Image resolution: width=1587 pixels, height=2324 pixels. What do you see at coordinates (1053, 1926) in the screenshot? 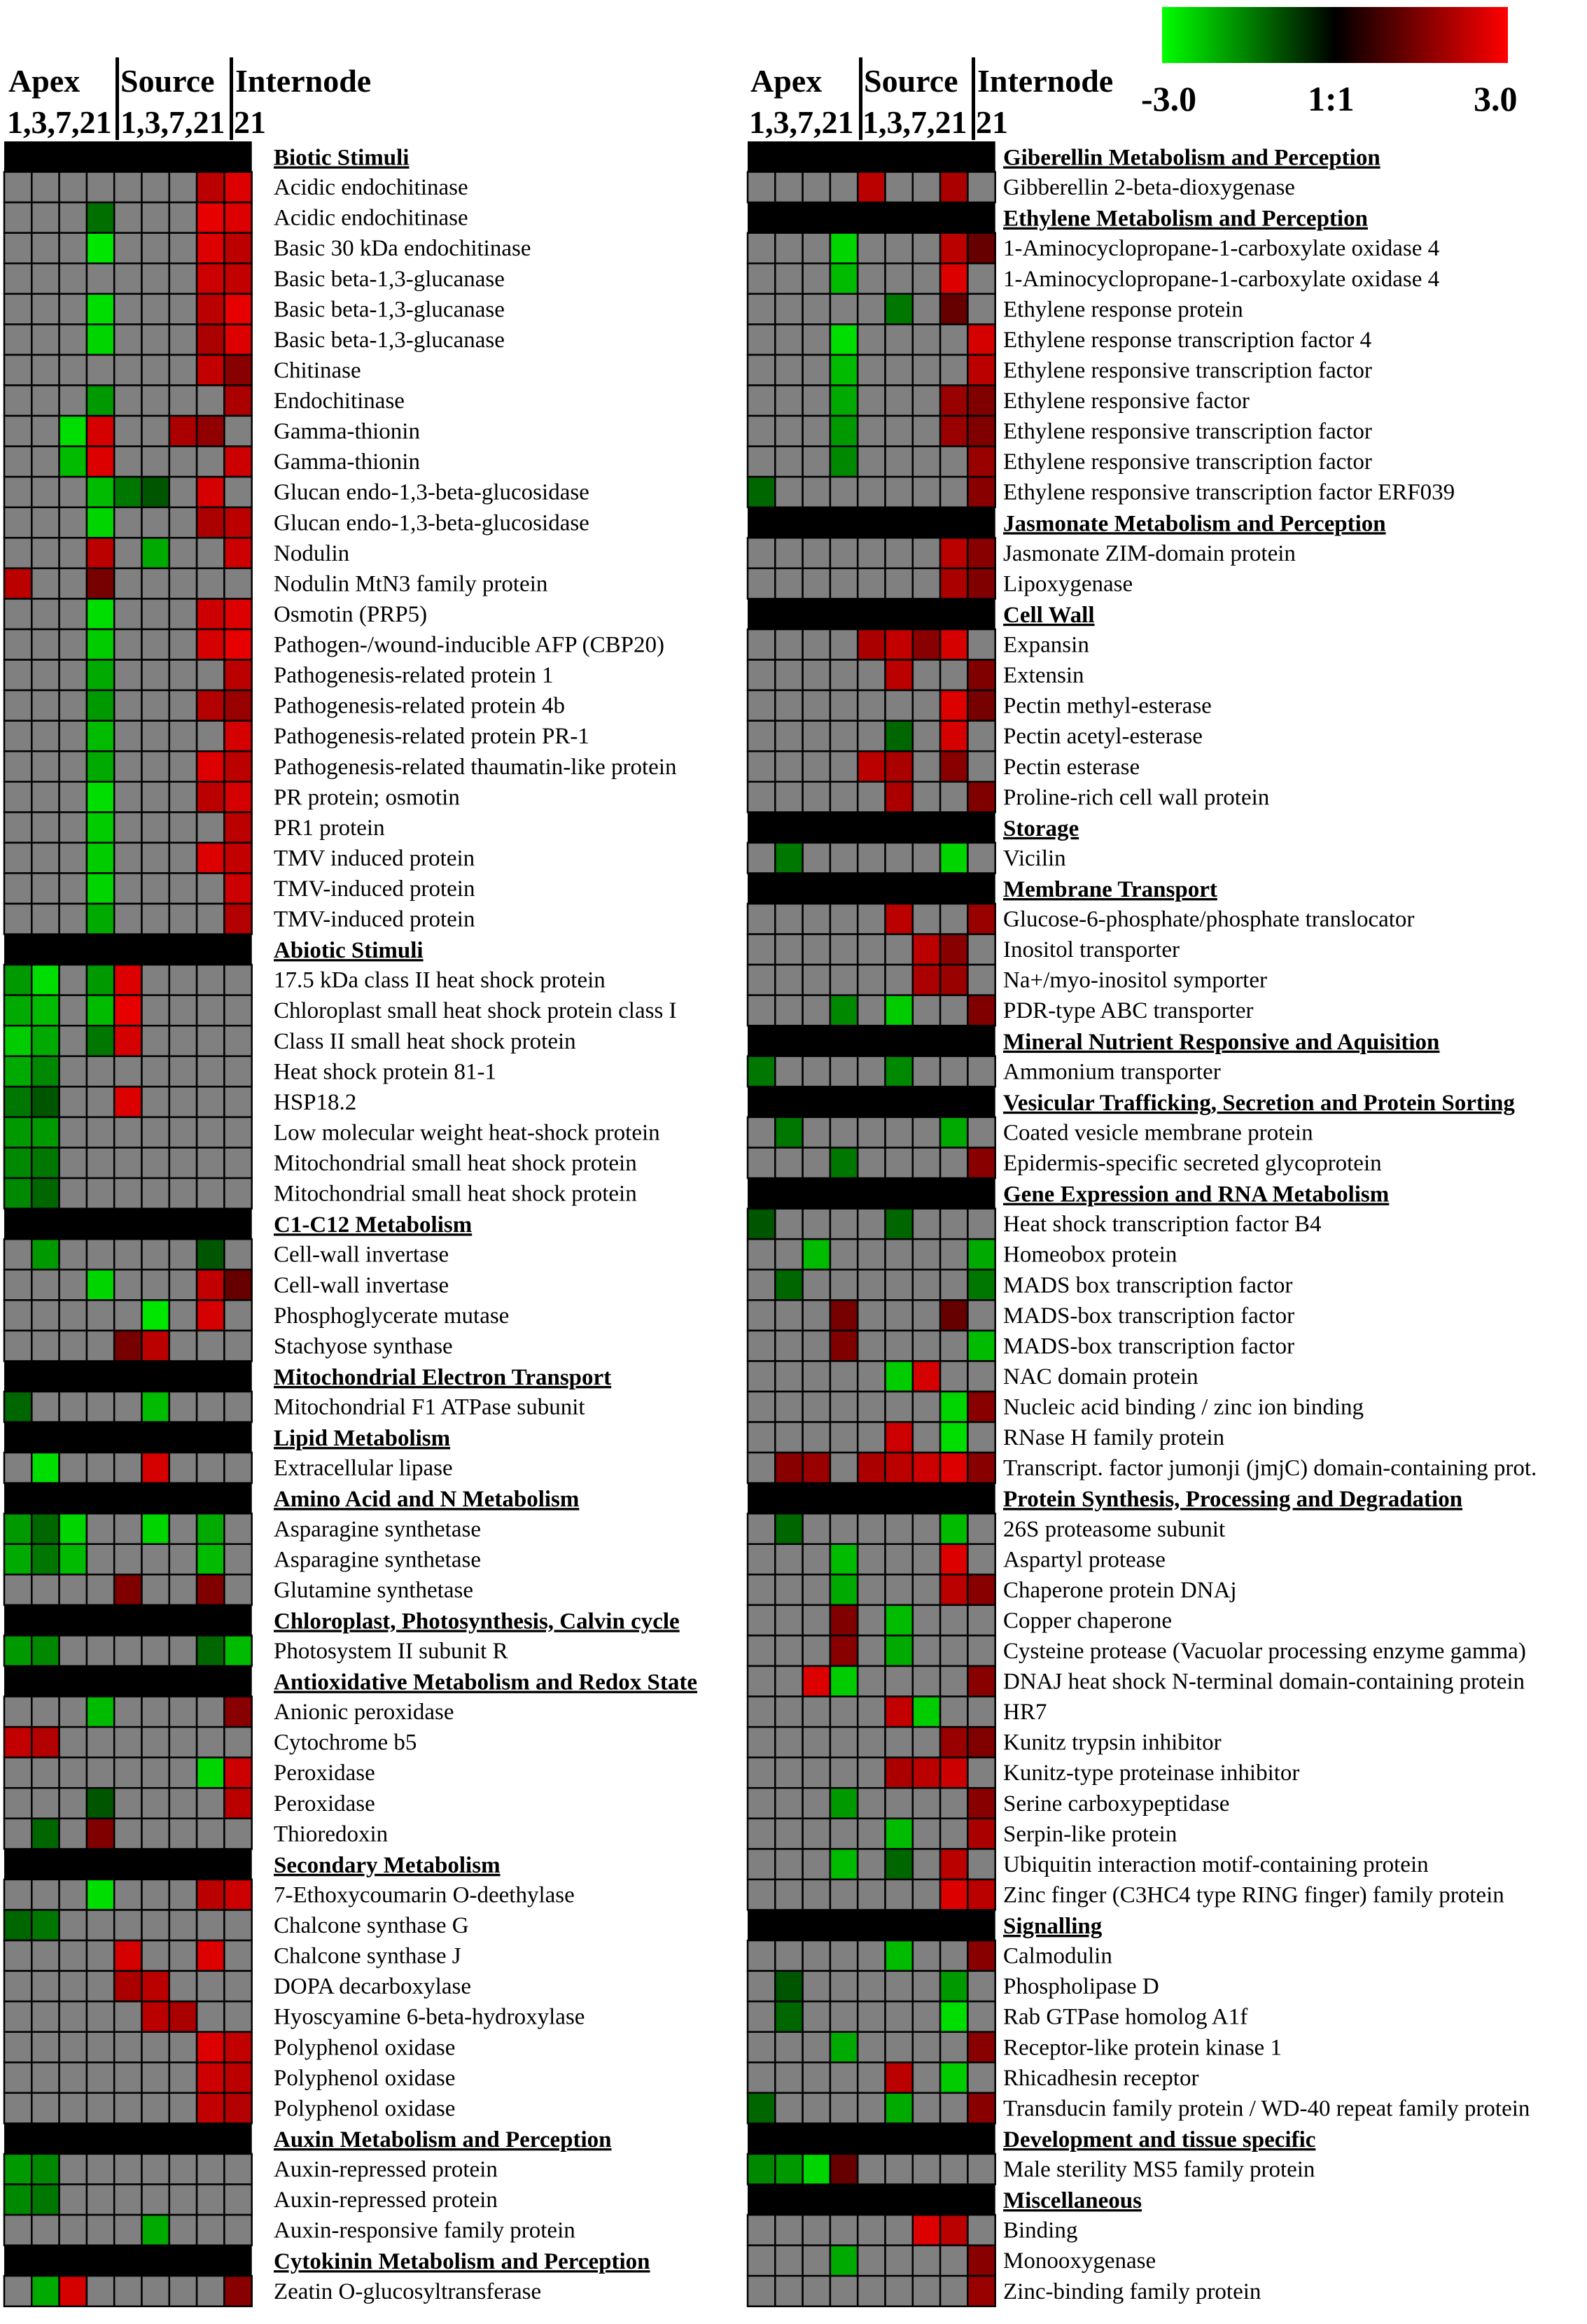
I see `category-heading: Signalling` at bounding box center [1053, 1926].